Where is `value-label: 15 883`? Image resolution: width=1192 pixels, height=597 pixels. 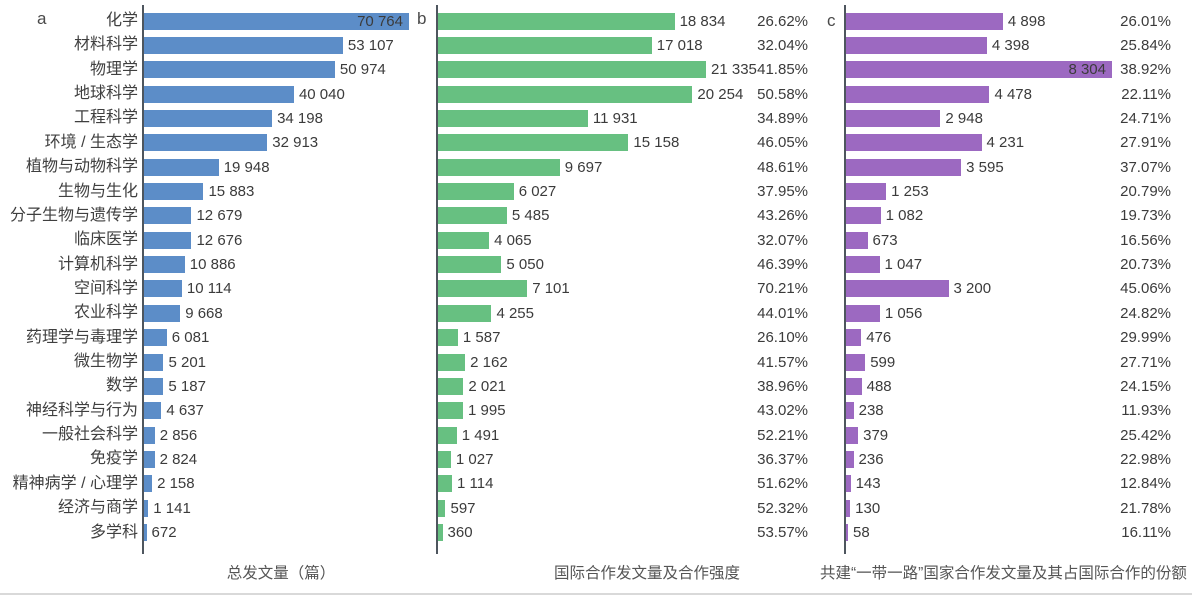
value-label: 15 883 is located at coordinates (231, 192).